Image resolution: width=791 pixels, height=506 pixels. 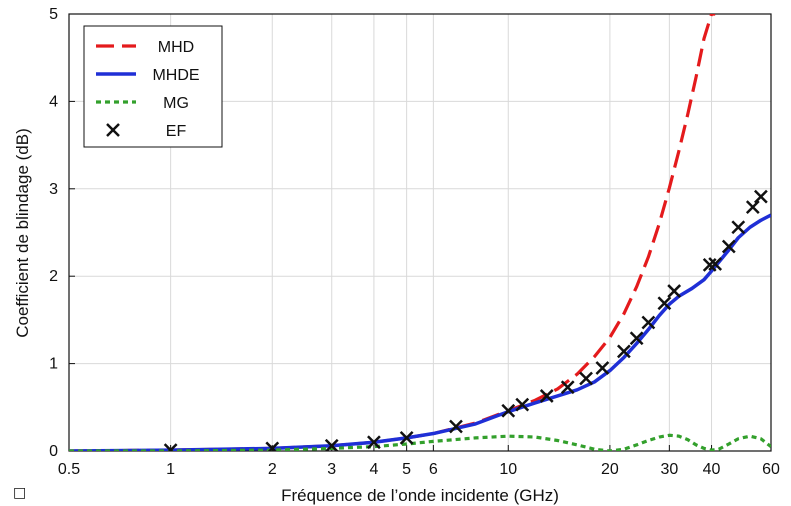 What do you see at coordinates (19, 493) in the screenshot?
I see `corner-glyph: □` at bounding box center [19, 493].